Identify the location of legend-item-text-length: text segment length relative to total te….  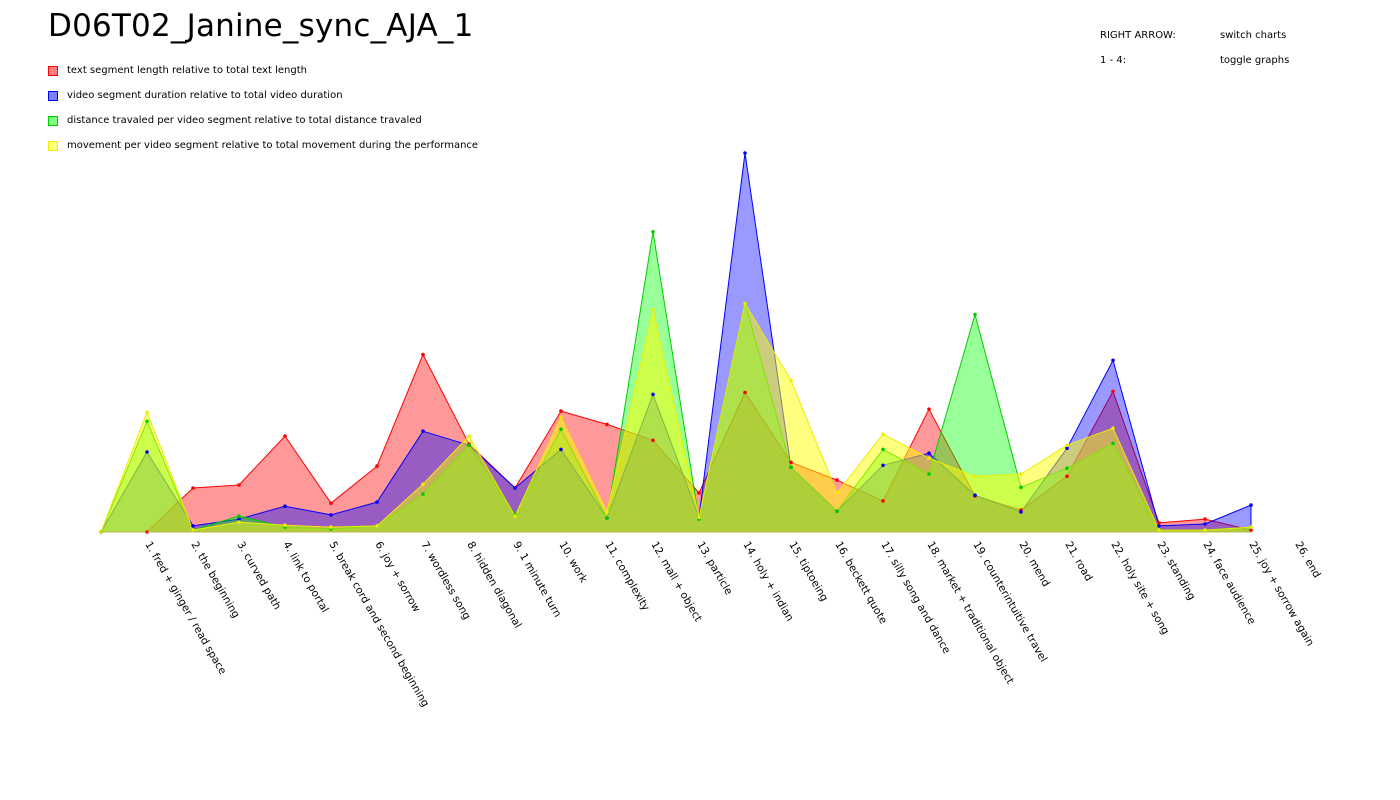
(263, 70).